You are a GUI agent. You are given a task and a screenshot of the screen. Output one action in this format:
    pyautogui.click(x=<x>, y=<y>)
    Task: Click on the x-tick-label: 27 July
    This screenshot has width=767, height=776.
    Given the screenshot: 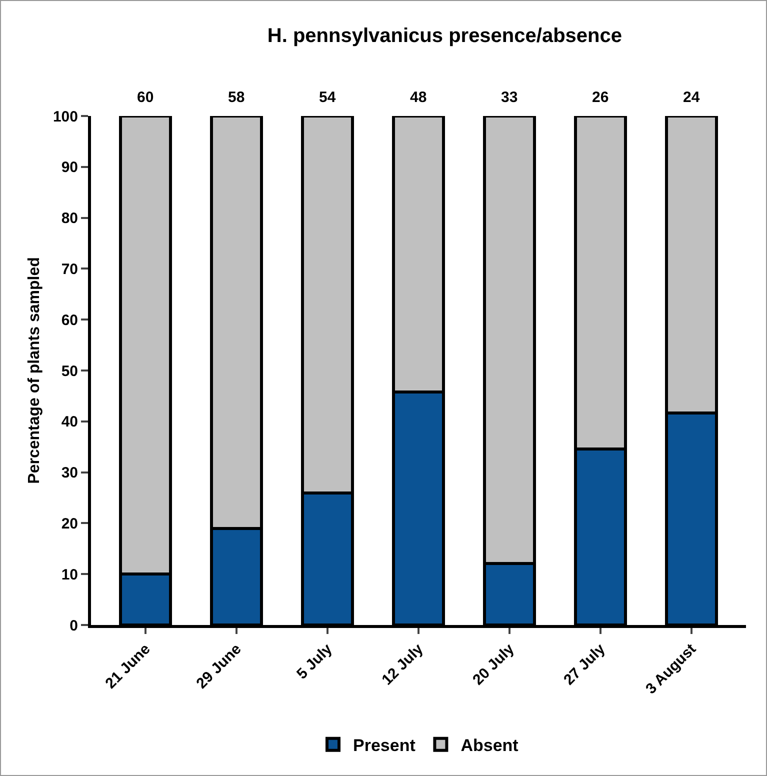 What is the action you would take?
    pyautogui.click(x=585, y=664)
    